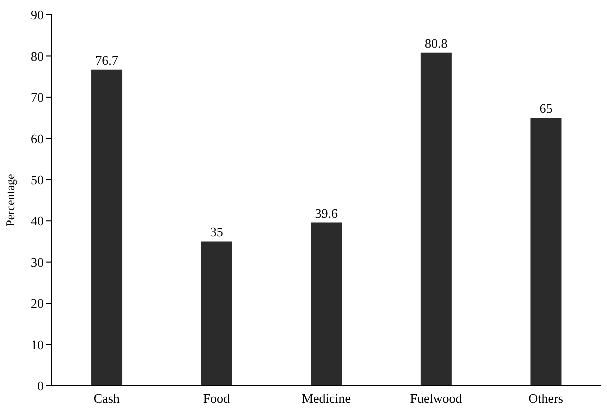 This screenshot has width=607, height=418. I want to click on data-label: 80.8, so click(436, 43).